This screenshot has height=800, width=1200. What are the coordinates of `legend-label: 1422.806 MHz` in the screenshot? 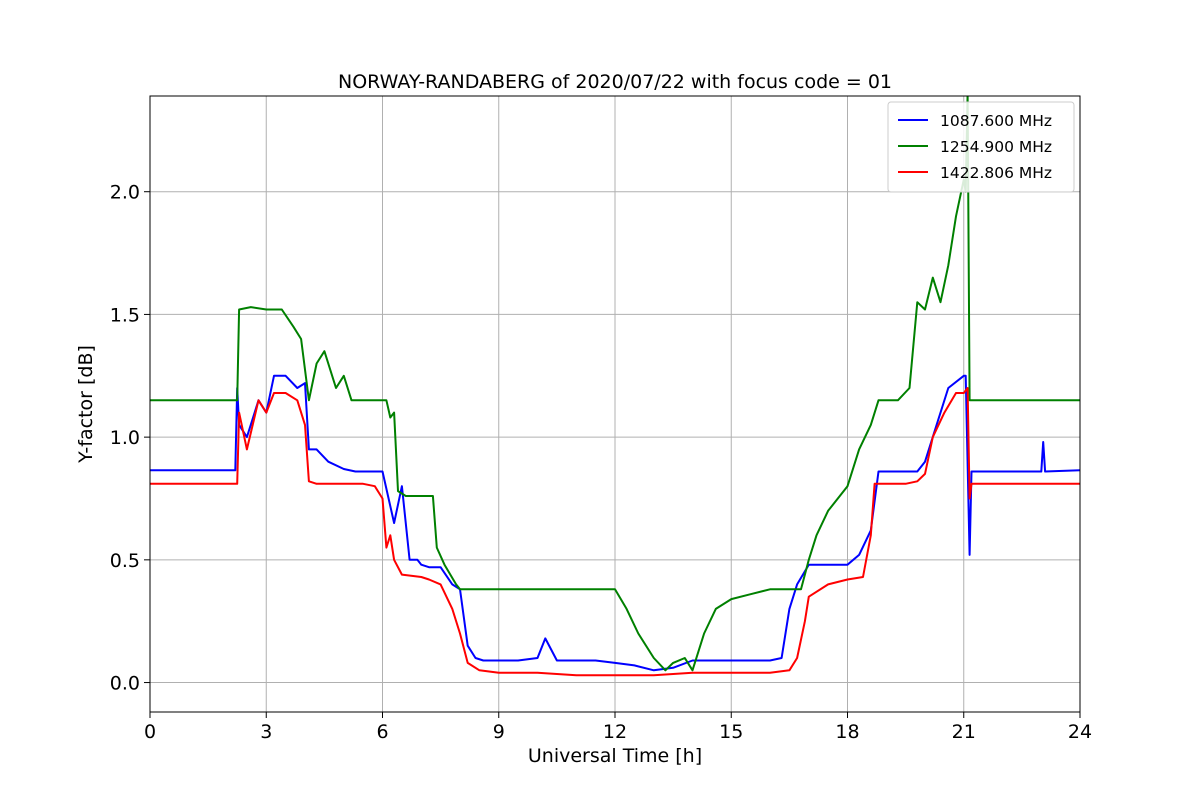 It's located at (996, 173).